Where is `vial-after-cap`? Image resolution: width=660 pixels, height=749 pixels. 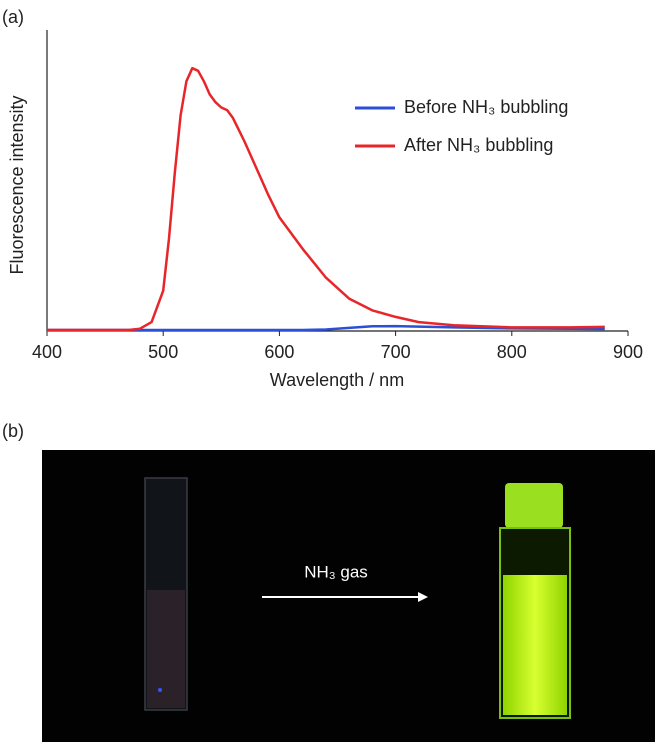
vial-after-cap is located at coordinates (534, 505).